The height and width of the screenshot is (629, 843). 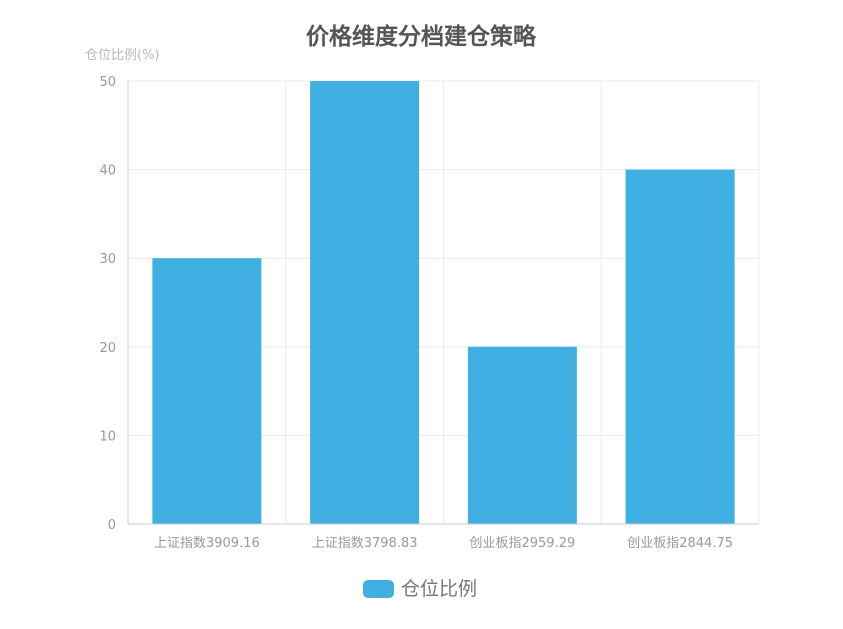 What do you see at coordinates (680, 543) in the screenshot?
I see `x-tick-label: 创业板指2844.75` at bounding box center [680, 543].